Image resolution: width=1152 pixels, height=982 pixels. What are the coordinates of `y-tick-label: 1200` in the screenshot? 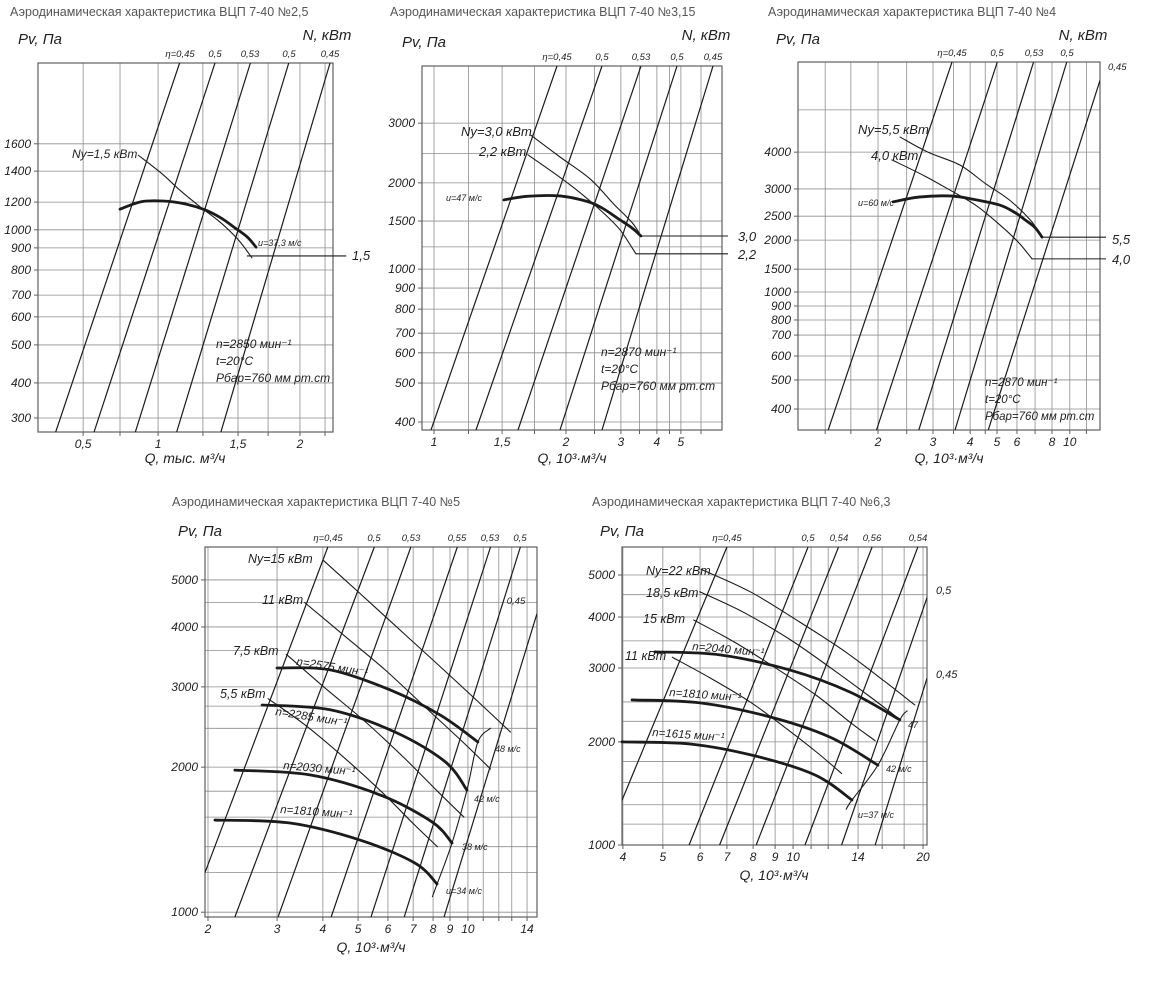 It's located at (17, 202).